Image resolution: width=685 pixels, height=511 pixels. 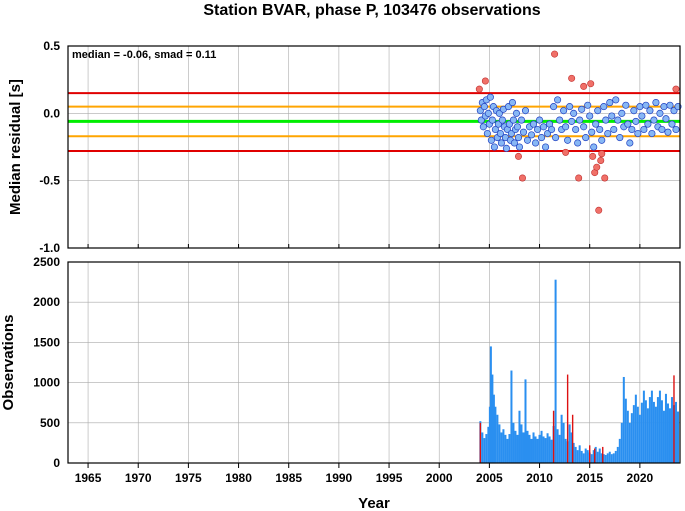 I want to click on y-tick-label: 2000, so click(x=46, y=302).